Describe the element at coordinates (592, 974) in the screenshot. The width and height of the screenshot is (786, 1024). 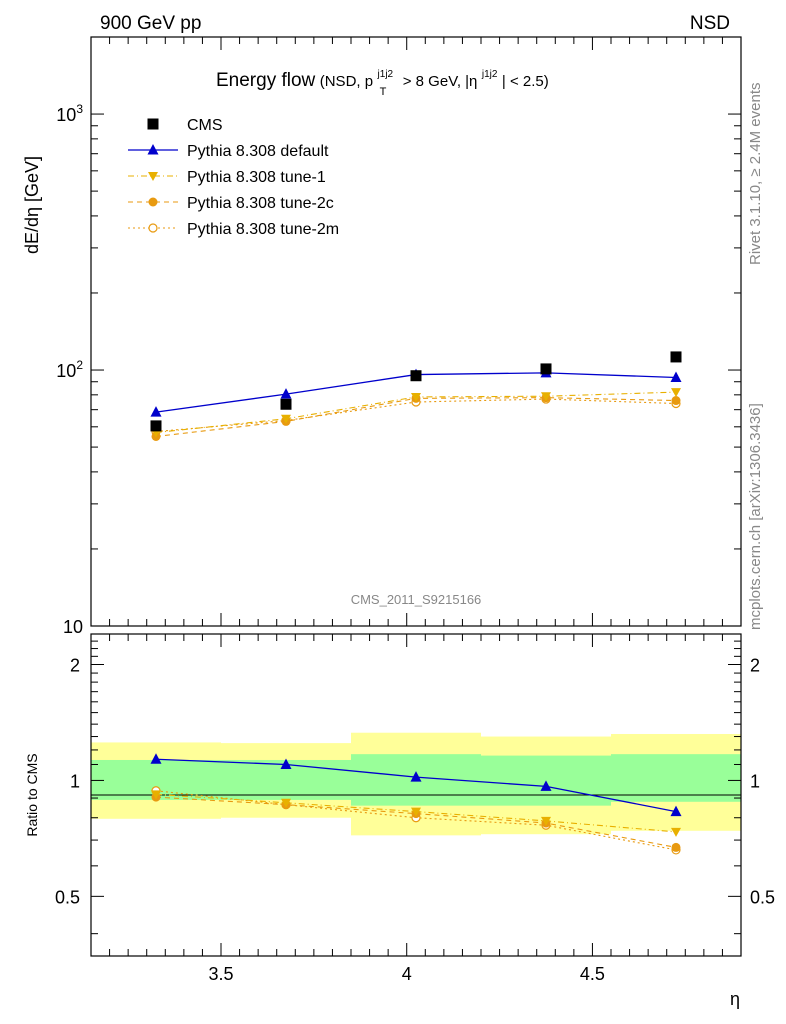
I see `xtick-label: 4.5` at that location.